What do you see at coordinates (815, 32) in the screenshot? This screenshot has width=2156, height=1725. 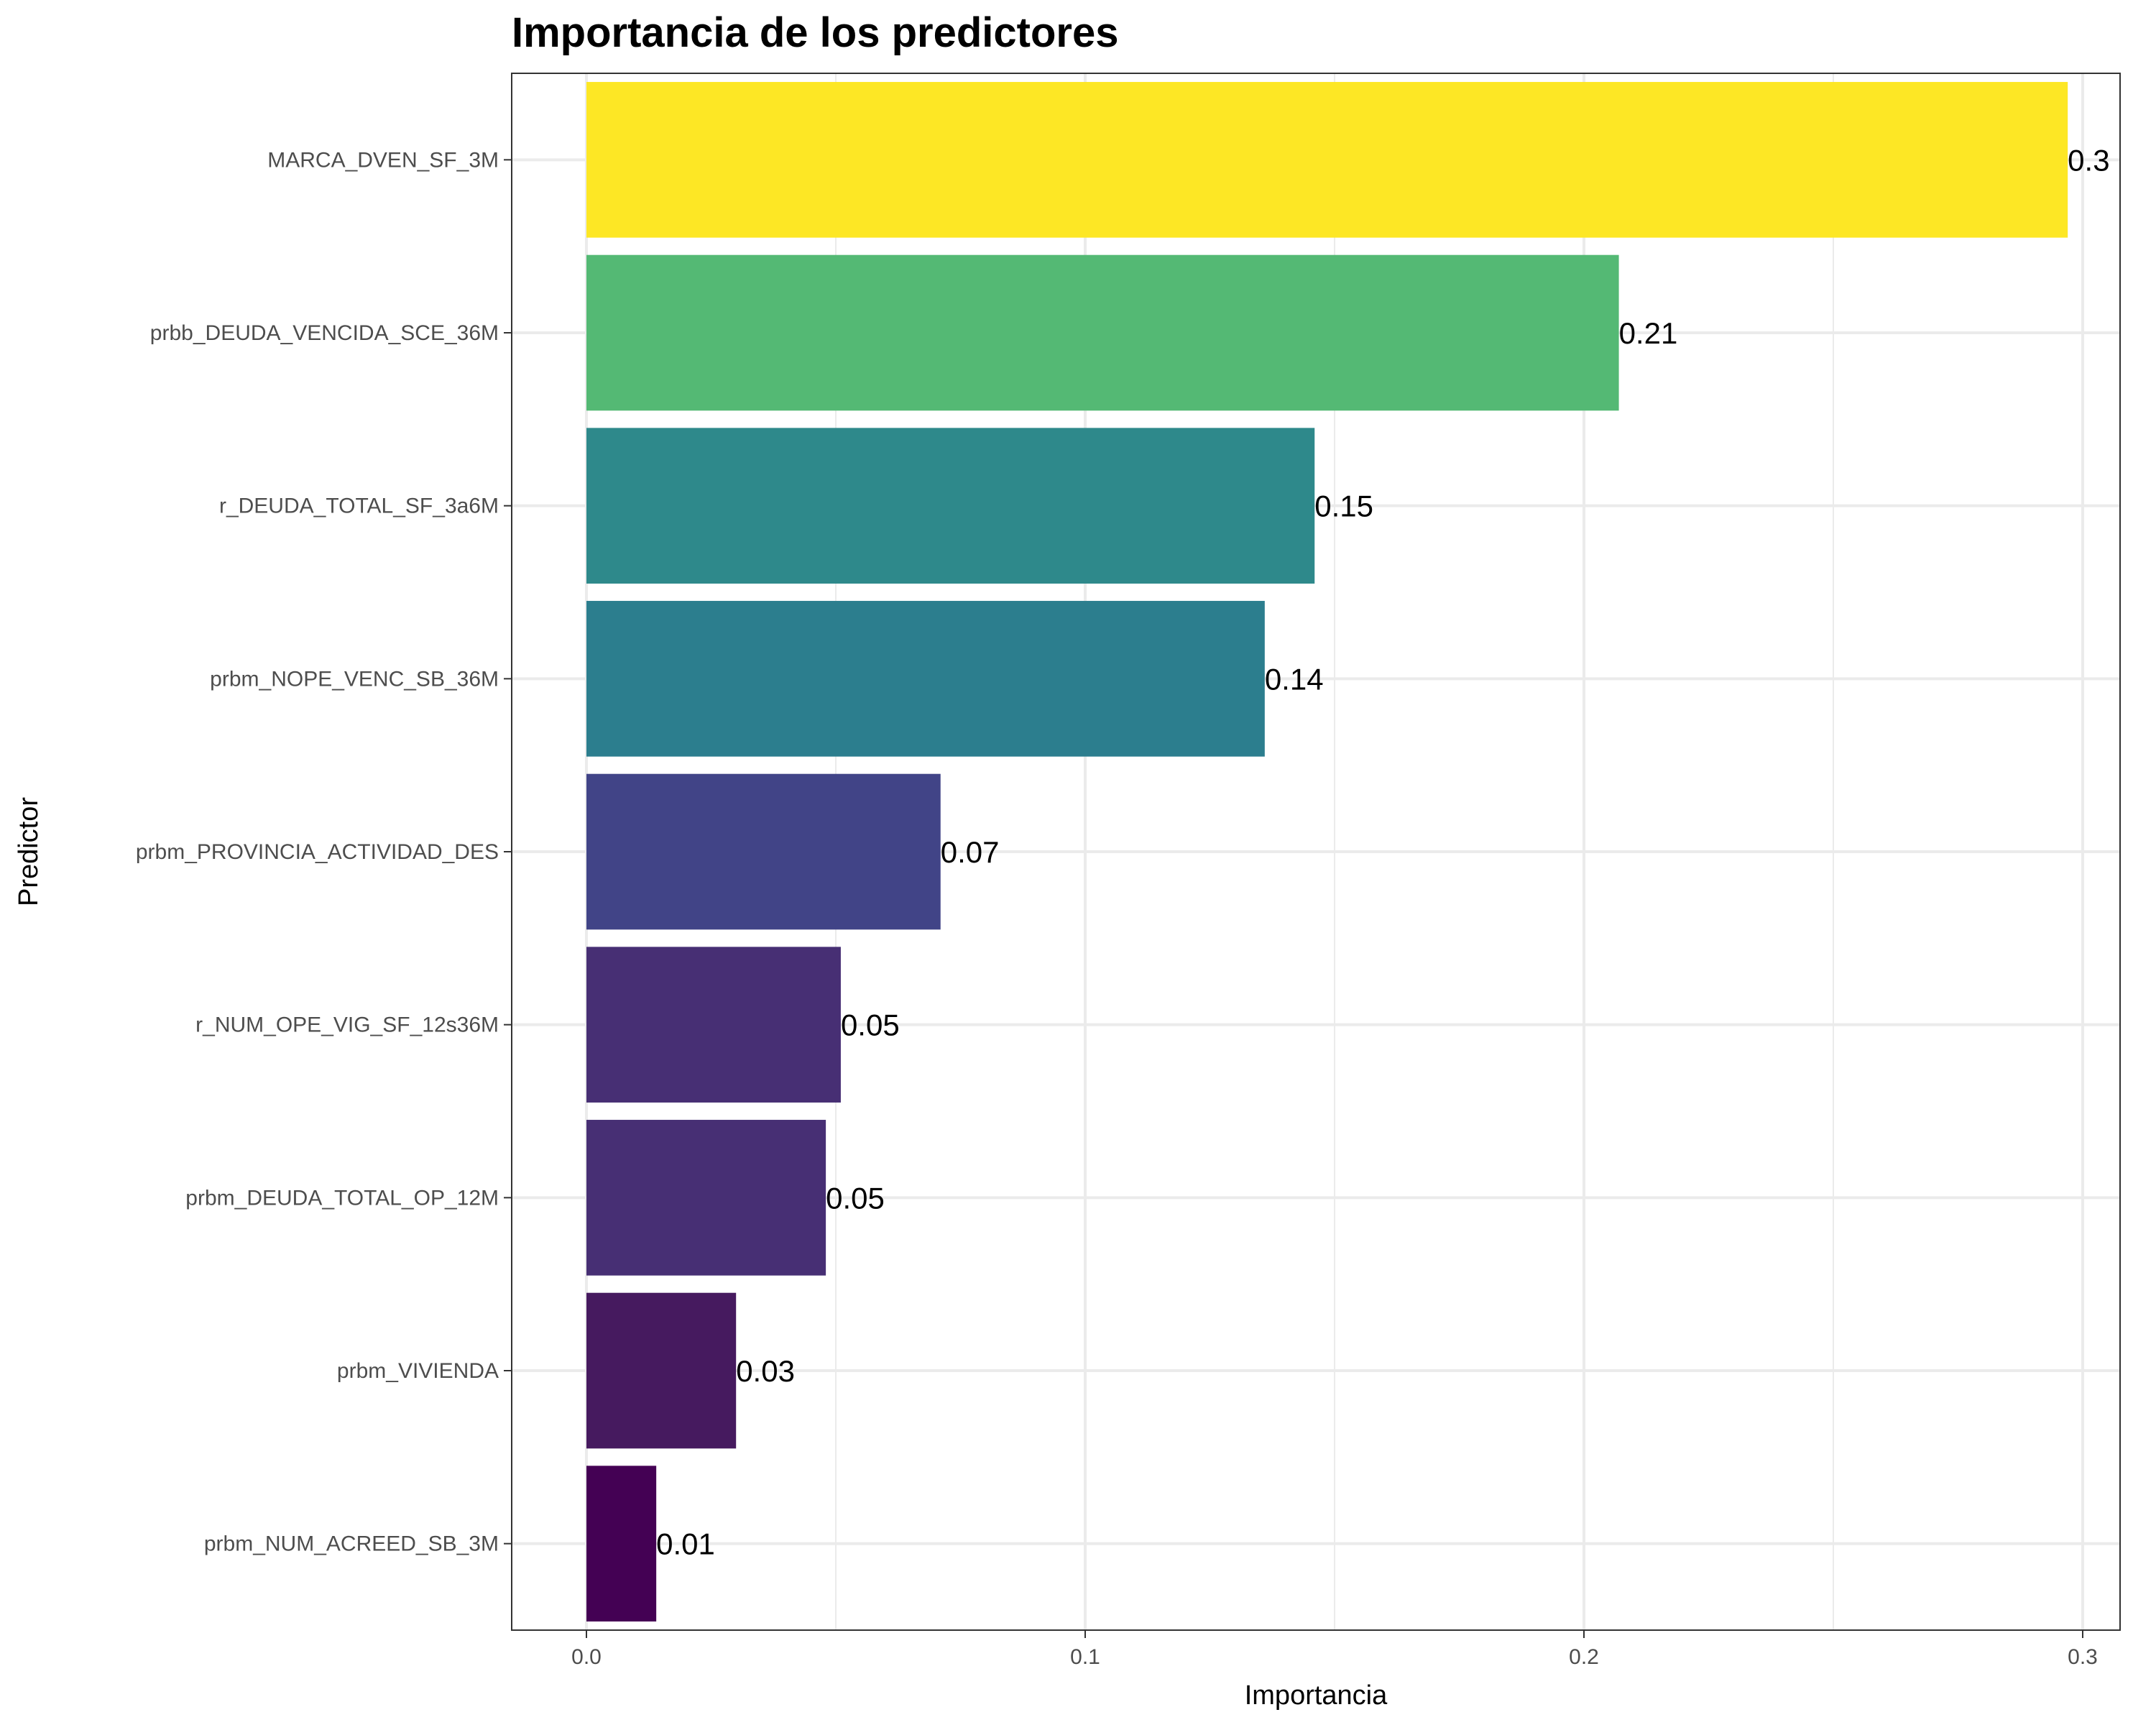 I see `chart-title: Importancia de los predictores` at bounding box center [815, 32].